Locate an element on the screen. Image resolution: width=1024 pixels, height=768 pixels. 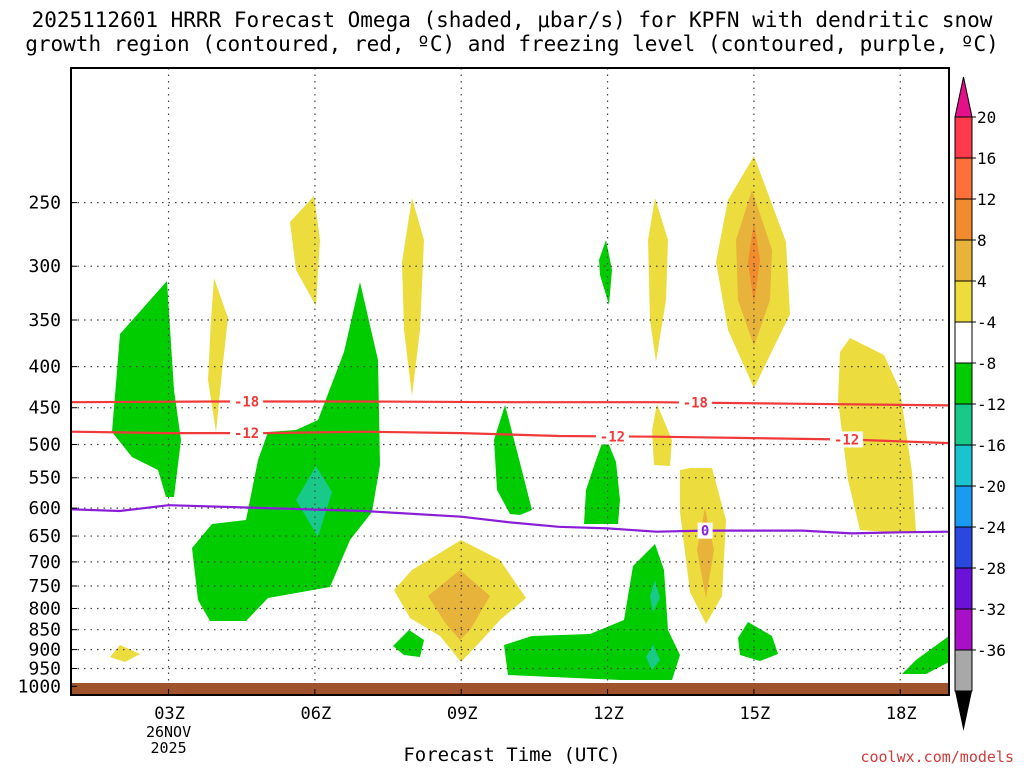
colorbar-tick-label: -36 is located at coordinates (991, 650).